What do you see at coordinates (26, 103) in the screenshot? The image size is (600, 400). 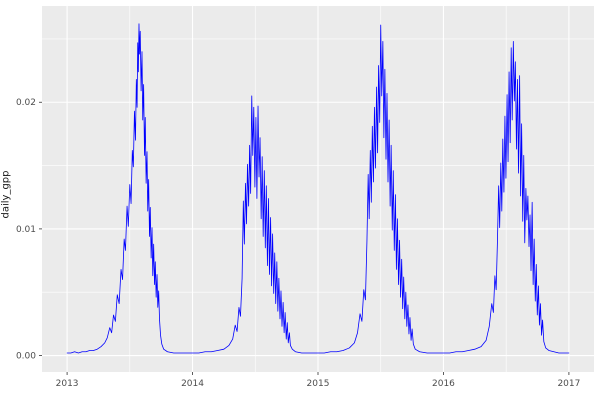 I see `y-tick-label: 0.02` at bounding box center [26, 103].